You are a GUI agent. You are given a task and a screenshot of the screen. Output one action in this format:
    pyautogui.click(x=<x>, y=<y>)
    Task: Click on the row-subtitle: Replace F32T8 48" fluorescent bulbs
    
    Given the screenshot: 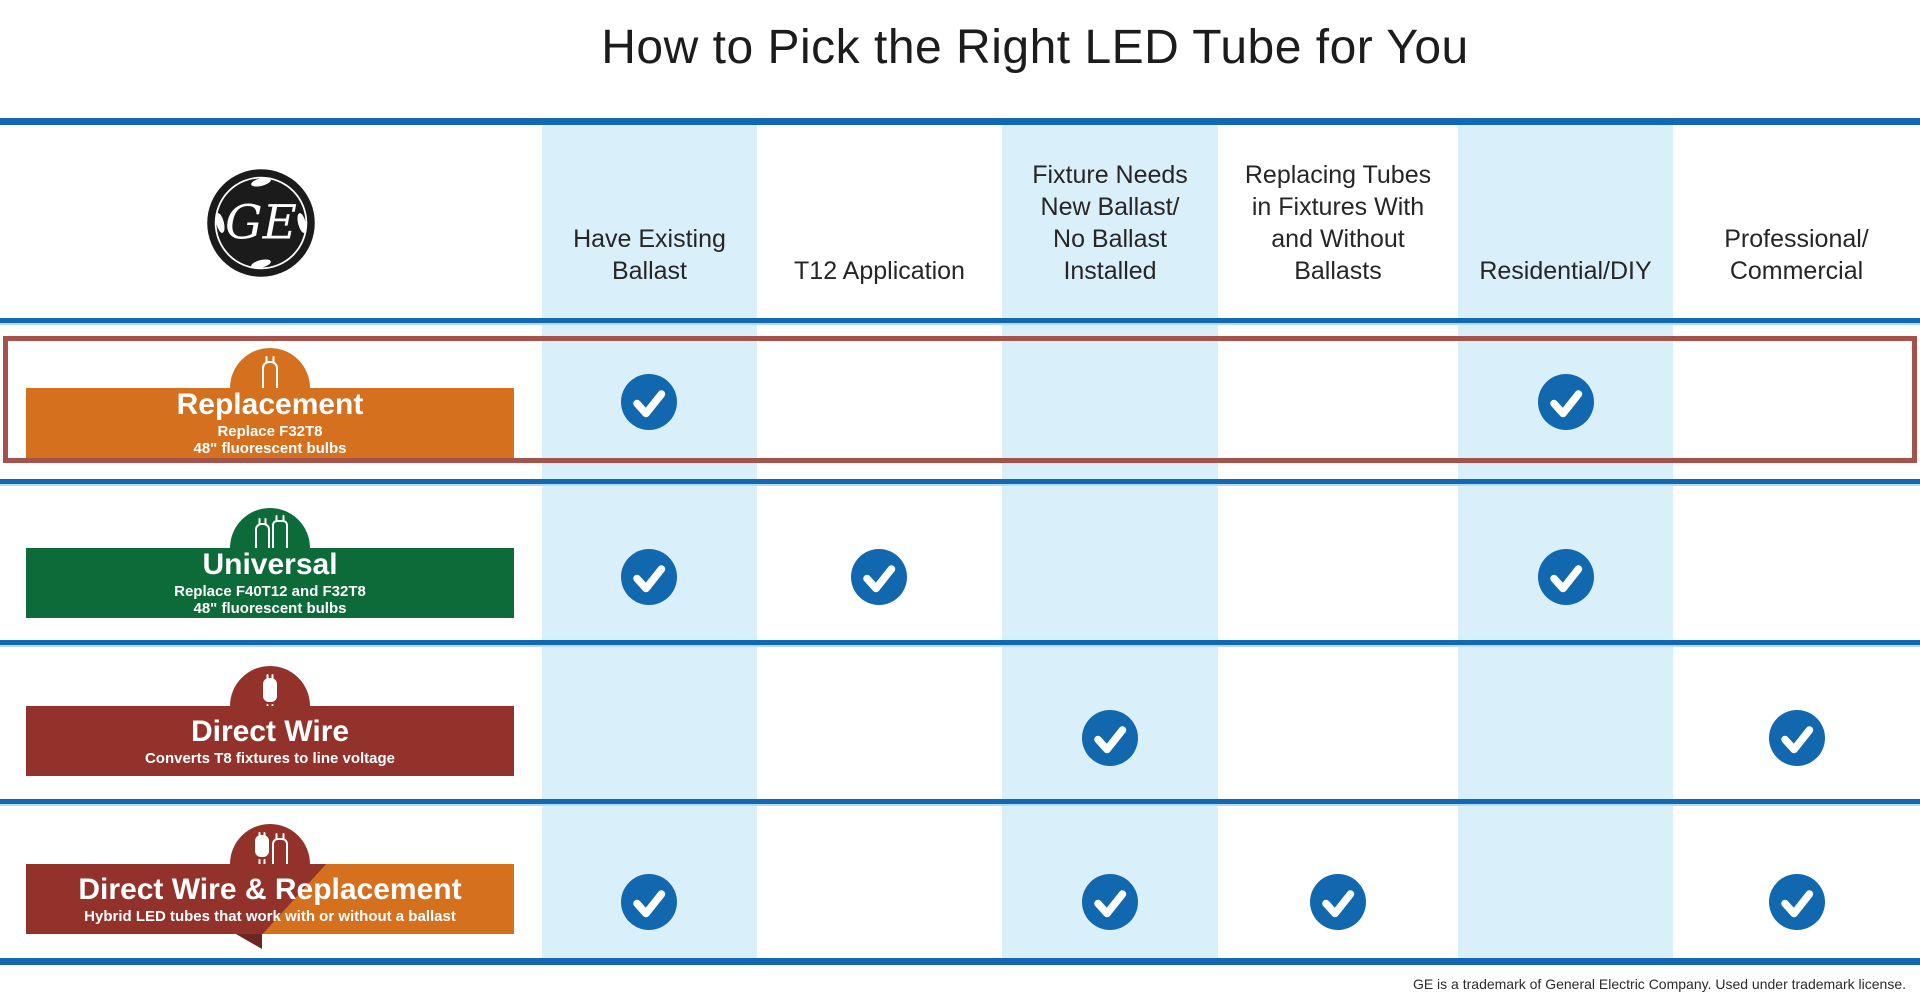 What is the action you would take?
    pyautogui.click(x=270, y=440)
    